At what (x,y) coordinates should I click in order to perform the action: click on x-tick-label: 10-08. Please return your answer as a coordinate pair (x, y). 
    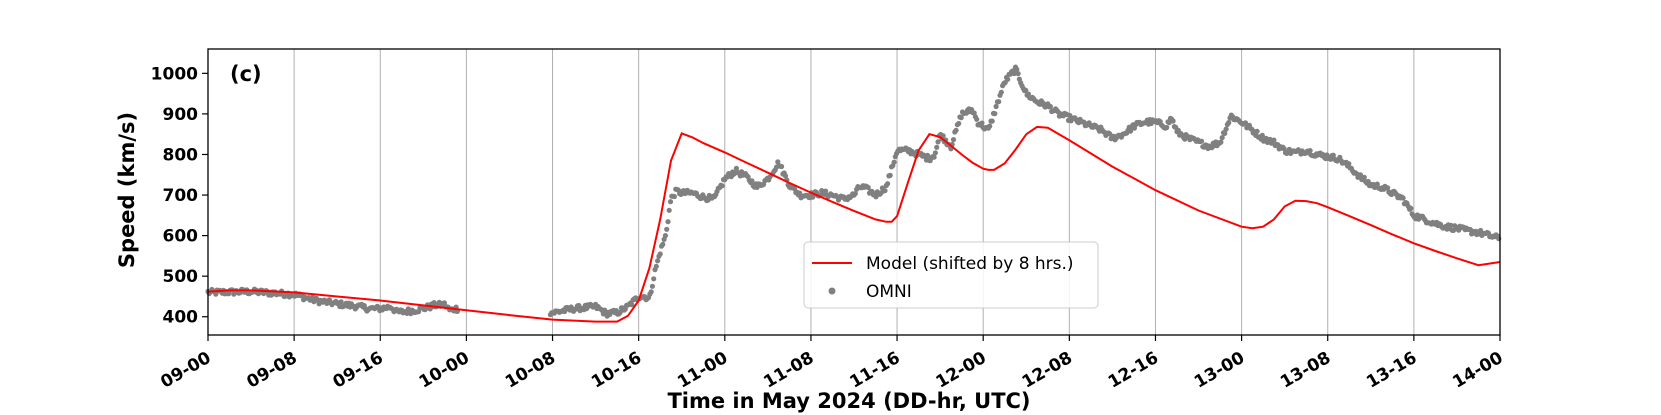
    Looking at the image, I should click on (530, 370).